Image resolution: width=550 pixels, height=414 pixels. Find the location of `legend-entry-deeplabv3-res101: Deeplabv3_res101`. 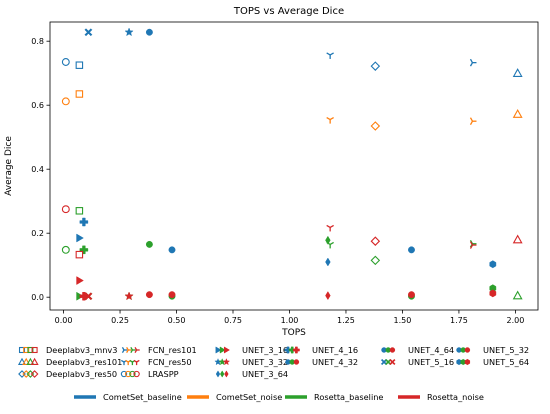

legend-entry-deeplabv3-res101: Deeplabv3_res101 is located at coordinates (69, 362).